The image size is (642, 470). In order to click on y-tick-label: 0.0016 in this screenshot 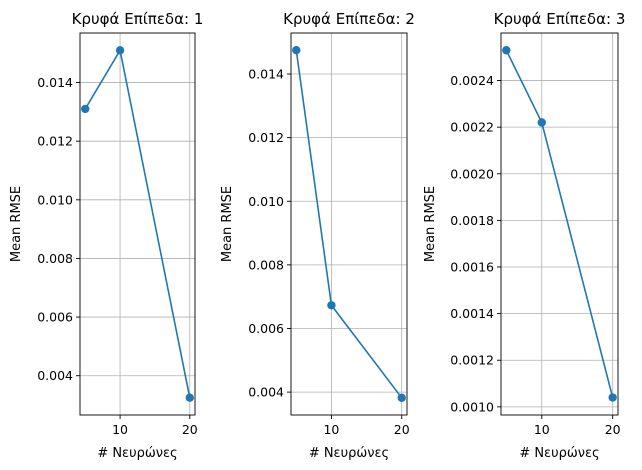, I will do `click(472, 267)`.